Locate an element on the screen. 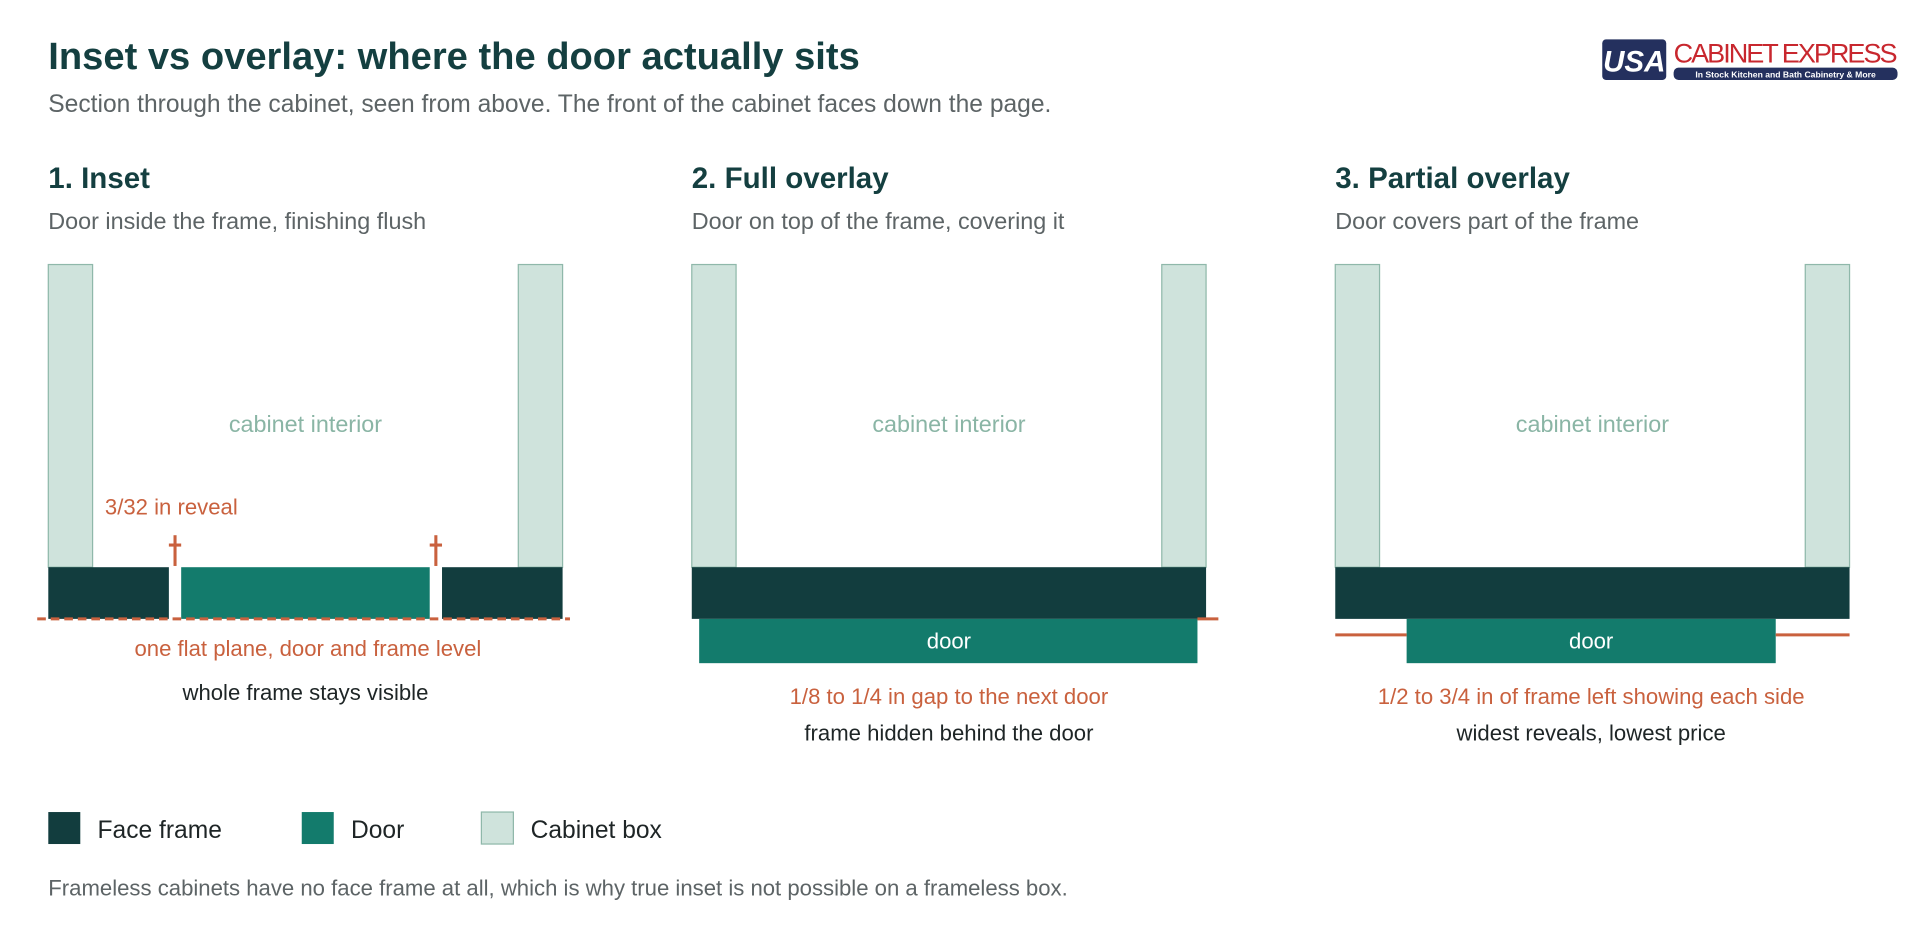 Image resolution: width=1920 pixels, height=940 pixels. logo-badge is located at coordinates (1634, 59).